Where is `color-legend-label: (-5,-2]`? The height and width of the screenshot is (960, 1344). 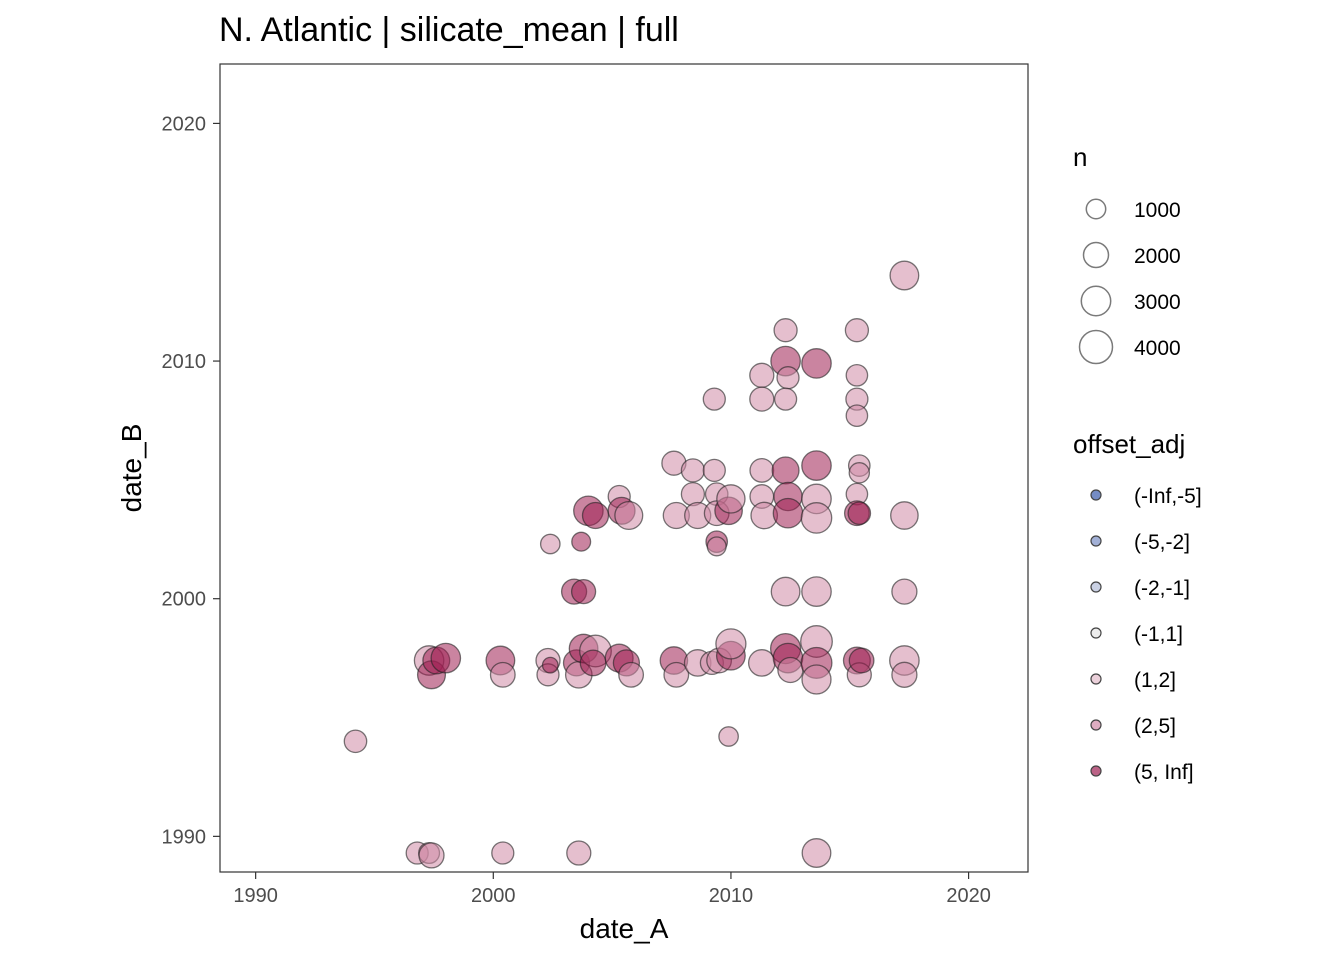 color-legend-label: (-5,-2] is located at coordinates (1162, 542).